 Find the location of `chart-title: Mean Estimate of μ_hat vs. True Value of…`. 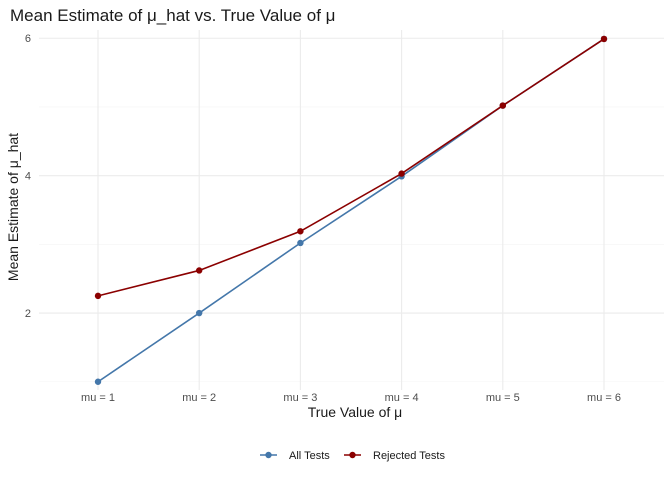

chart-title: Mean Estimate of μ_hat vs. True Value of… is located at coordinates (172, 15).